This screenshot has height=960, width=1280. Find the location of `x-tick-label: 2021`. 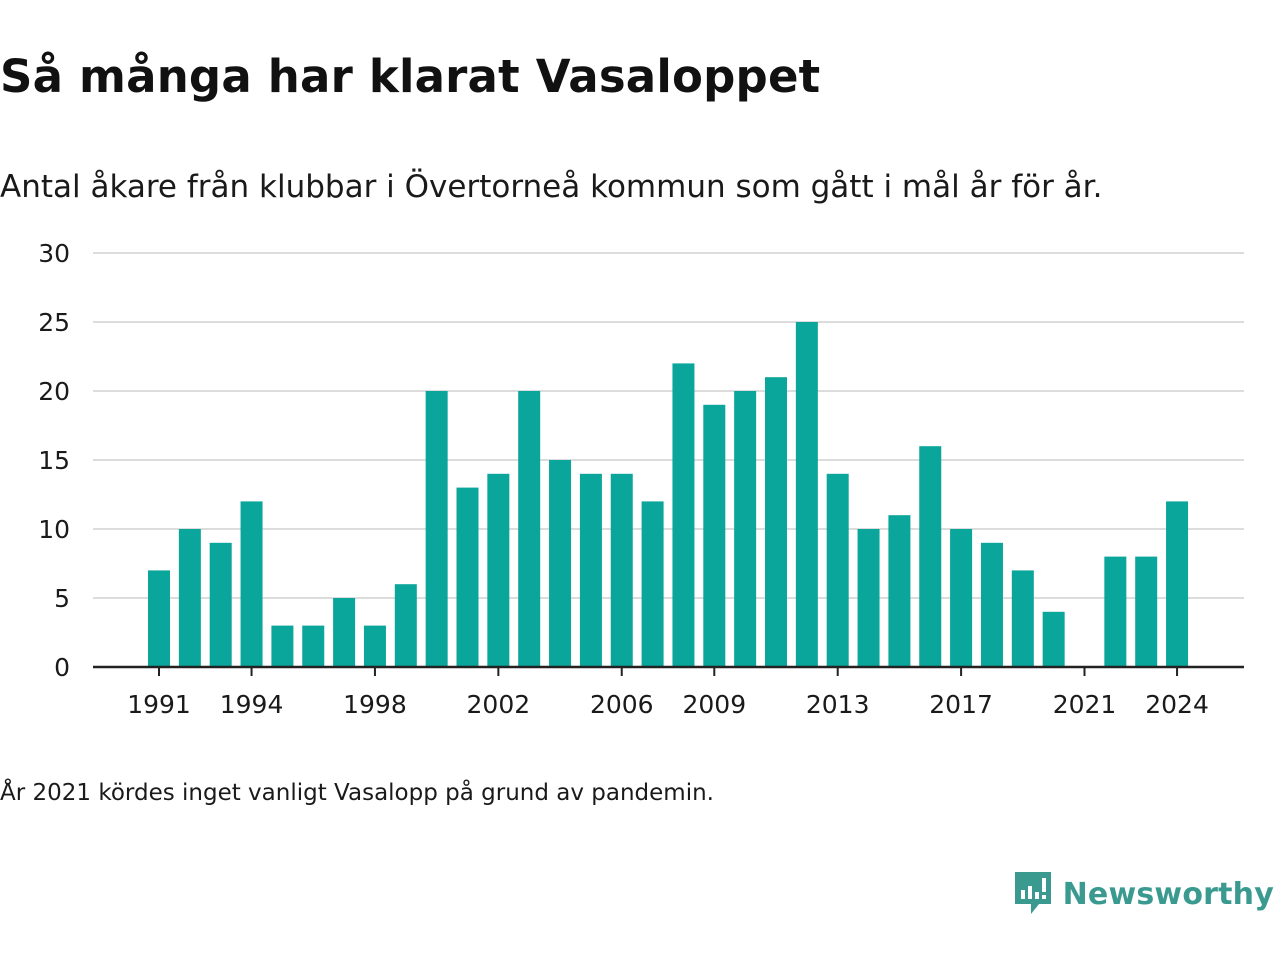

x-tick-label: 2021 is located at coordinates (1085, 704).